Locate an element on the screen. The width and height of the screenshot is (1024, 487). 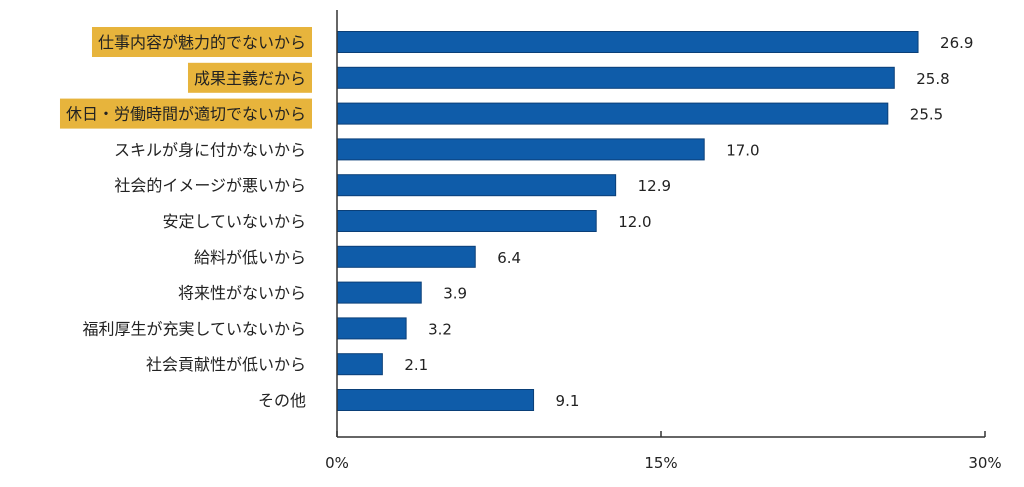
bar-value-label: 26.9 is located at coordinates (956, 43).